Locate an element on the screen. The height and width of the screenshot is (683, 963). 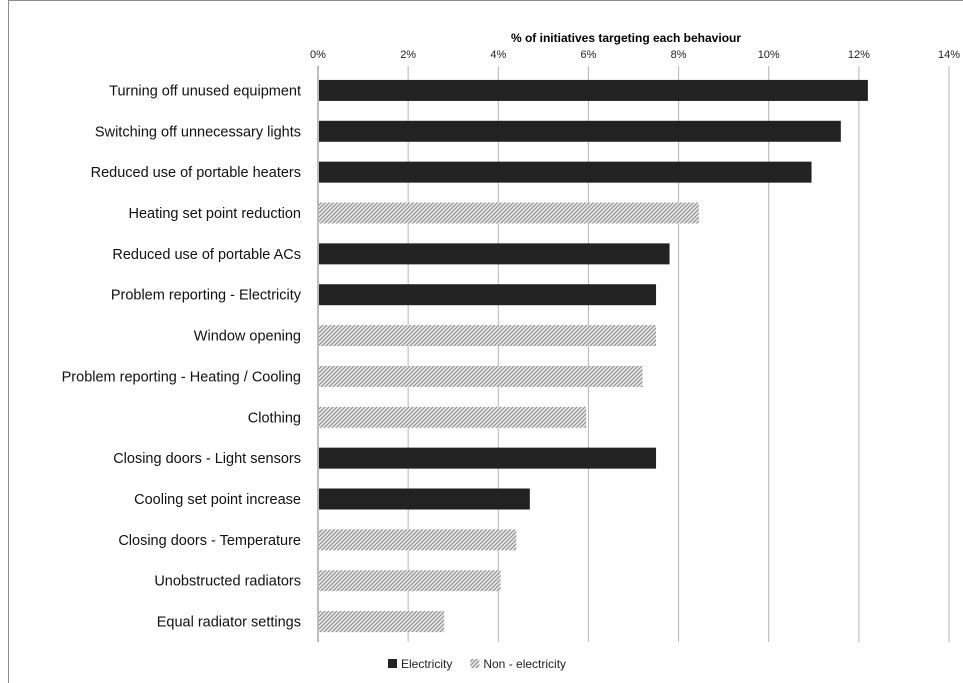
legend-label: Electricity is located at coordinates (426, 664).